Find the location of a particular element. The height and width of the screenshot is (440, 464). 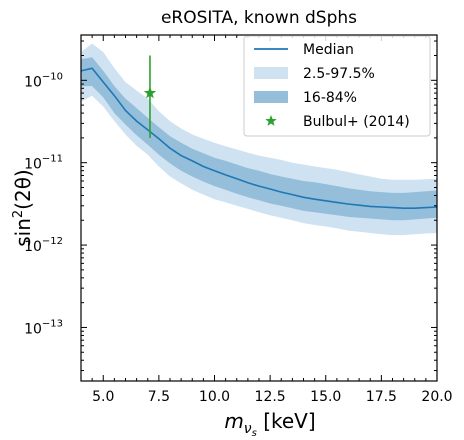

y-tick-label: 10−10 is located at coordinates (43, 80).